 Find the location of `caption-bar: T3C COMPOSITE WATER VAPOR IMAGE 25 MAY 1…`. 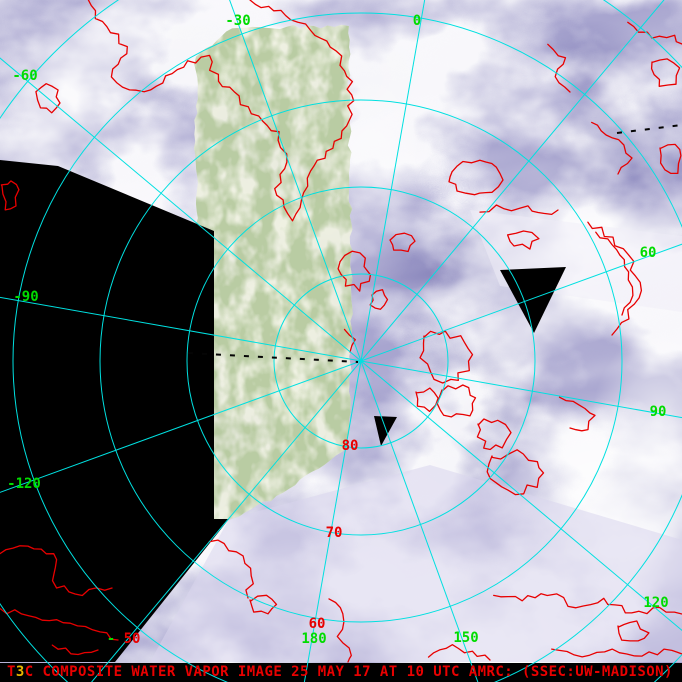

caption-bar: T3C COMPOSITE WATER VAPOR IMAGE 25 MAY 1… is located at coordinates (341, 672).